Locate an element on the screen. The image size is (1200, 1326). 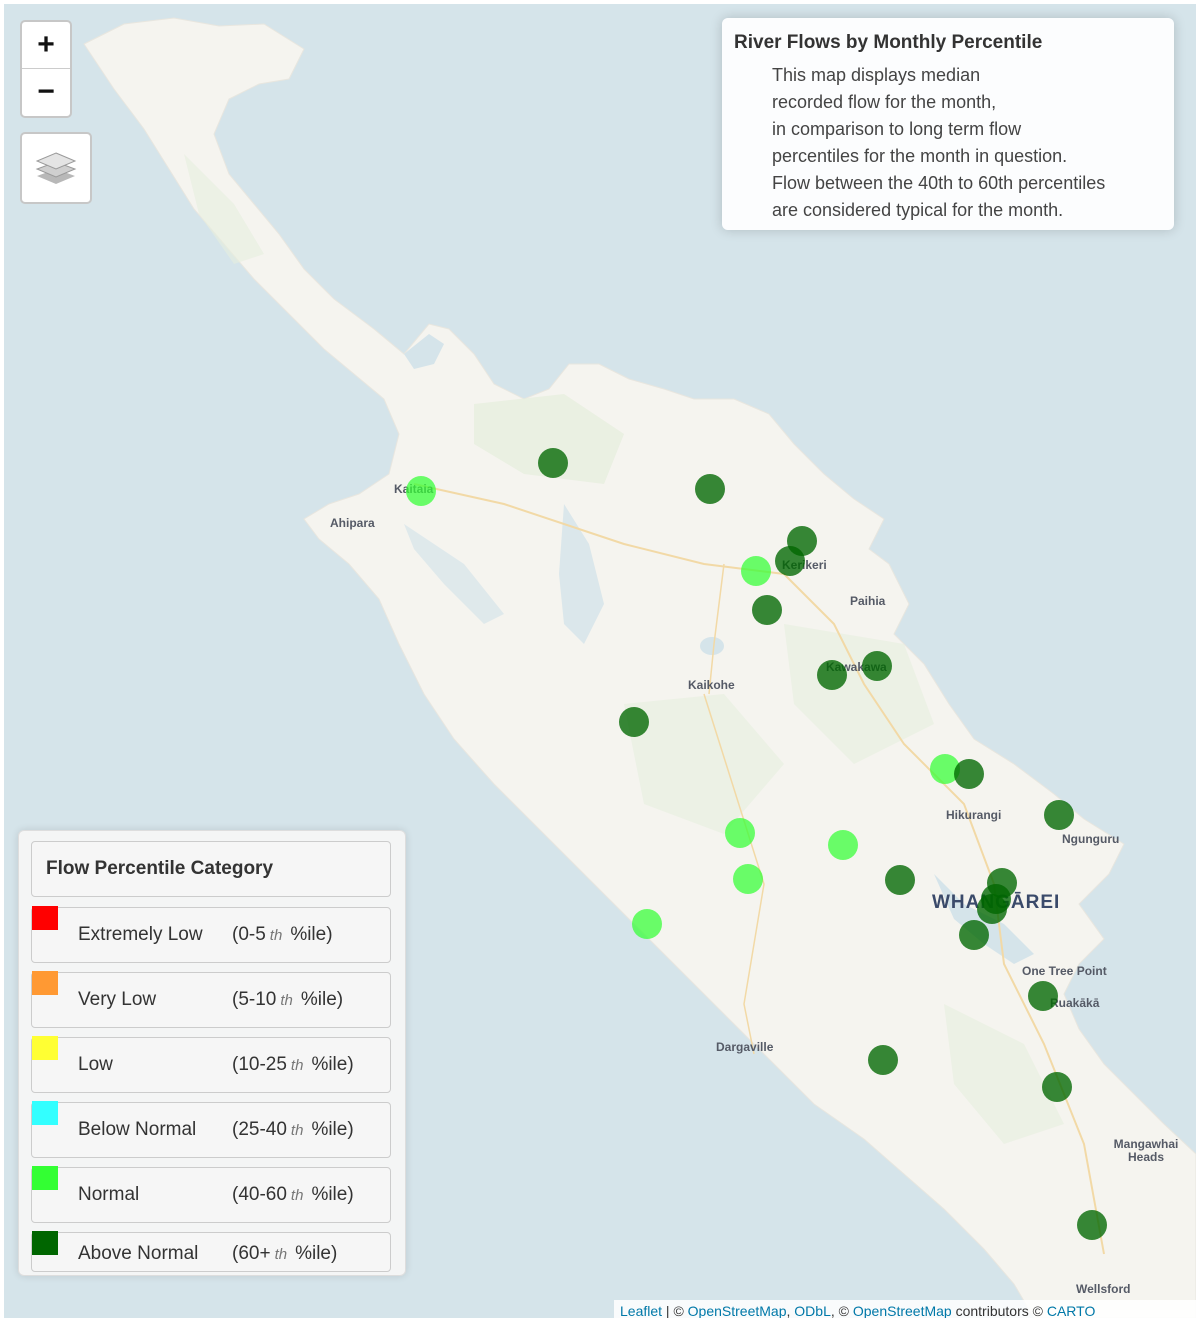
place-label: Hikurangi is located at coordinates (974, 815).